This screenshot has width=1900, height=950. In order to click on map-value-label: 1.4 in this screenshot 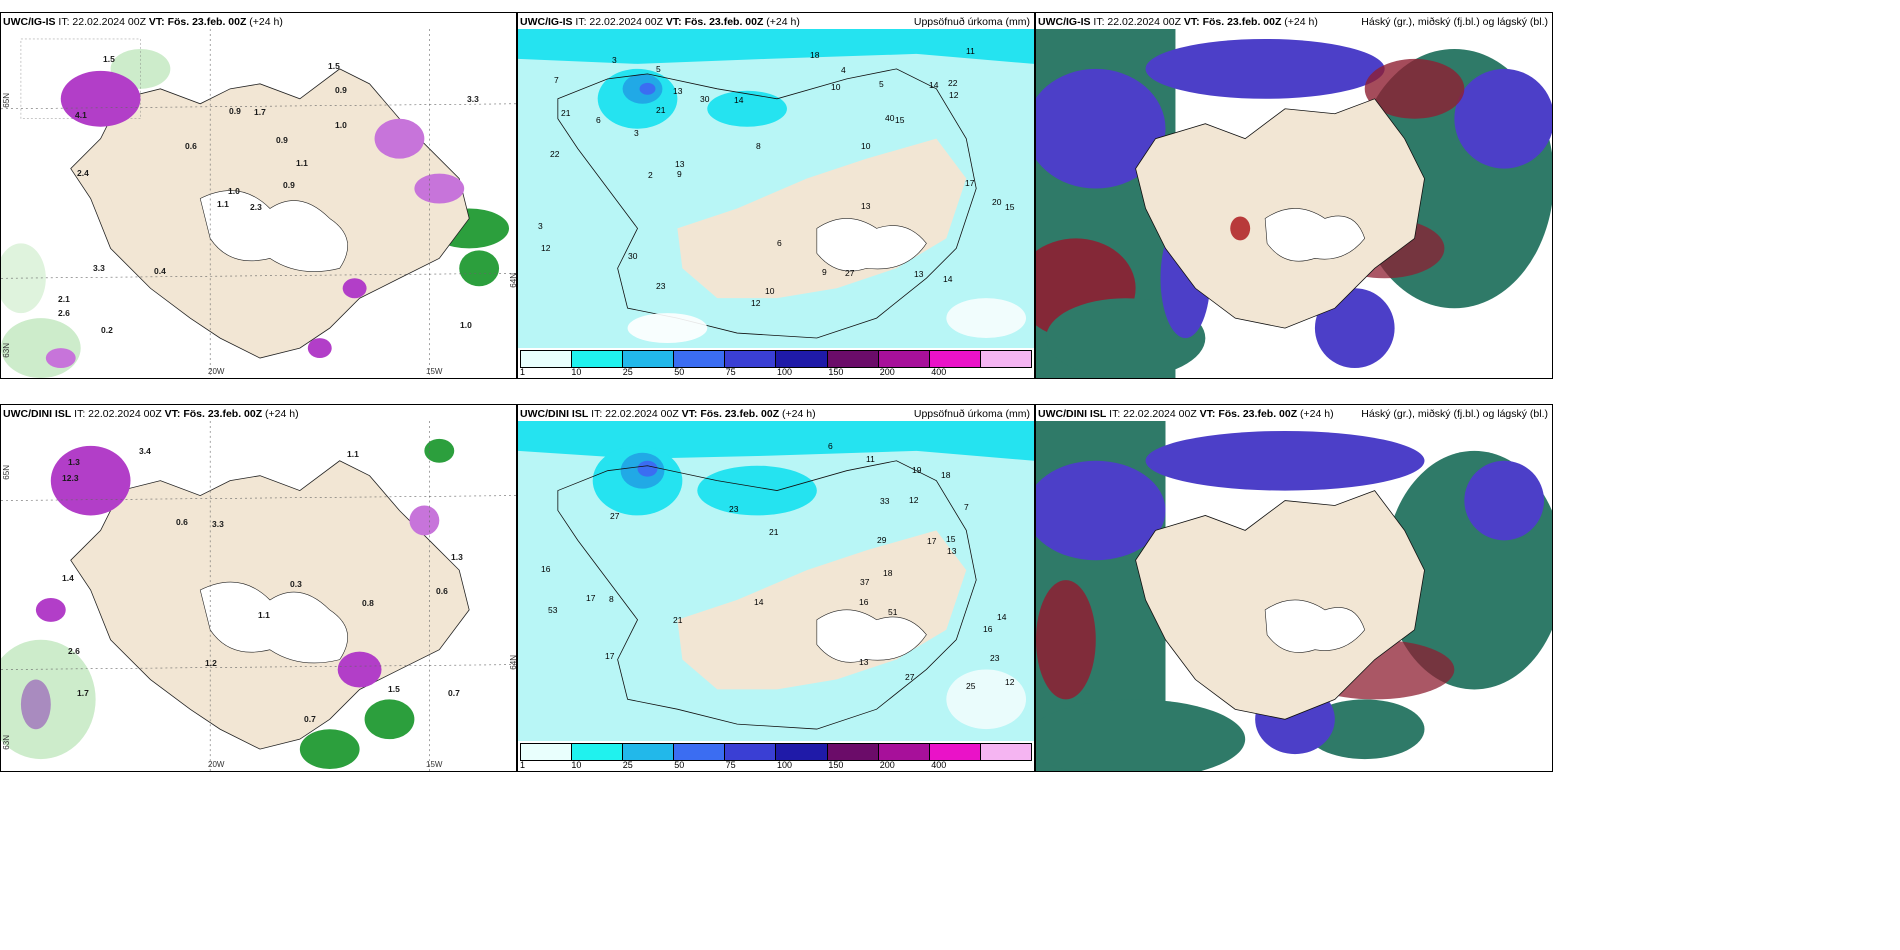, I will do `click(68, 578)`.